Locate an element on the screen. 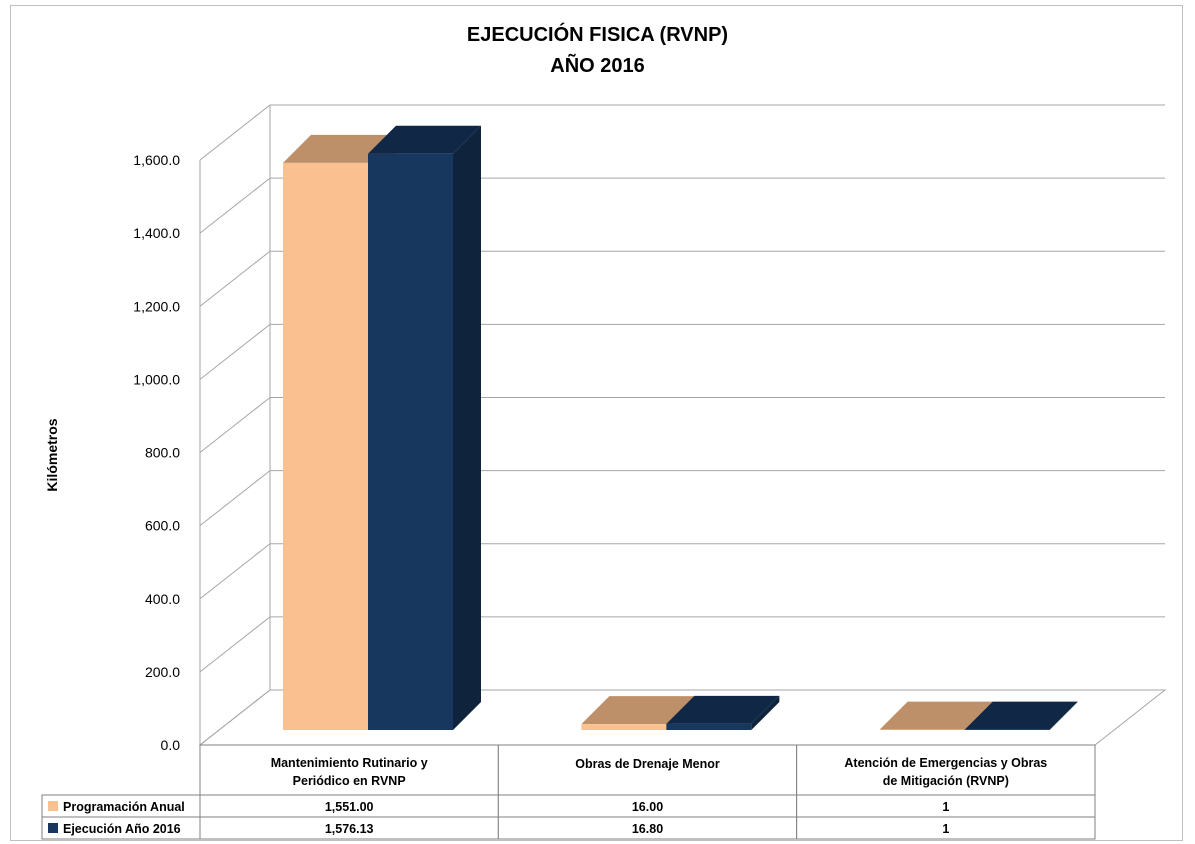 The width and height of the screenshot is (1195, 844). category-label: Obras de Drenaje Menor is located at coordinates (647, 764).